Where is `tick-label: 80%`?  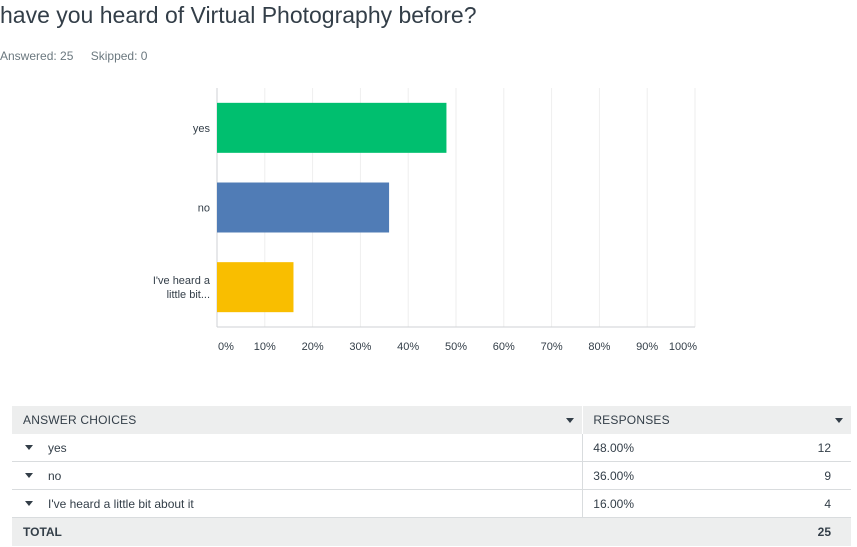 tick-label: 80% is located at coordinates (599, 347).